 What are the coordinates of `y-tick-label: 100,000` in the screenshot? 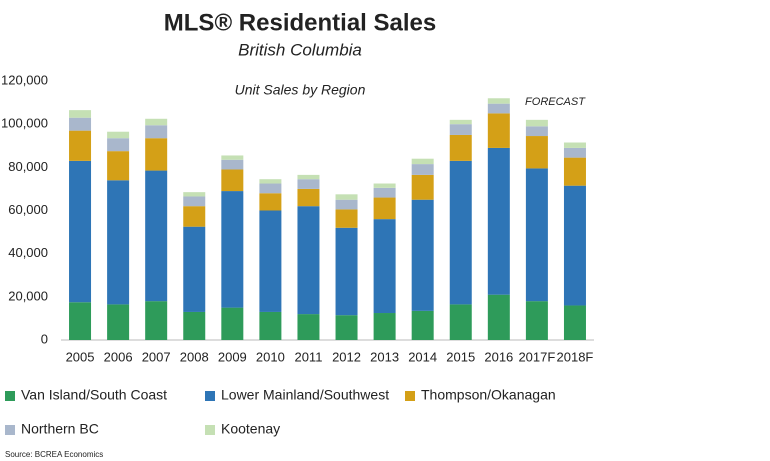 It's located at (24, 123).